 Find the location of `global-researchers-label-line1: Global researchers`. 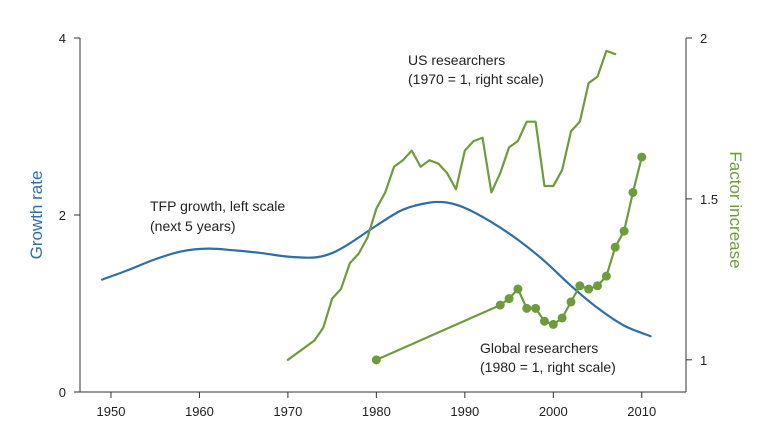

global-researchers-label-line1: Global researchers is located at coordinates (539, 348).